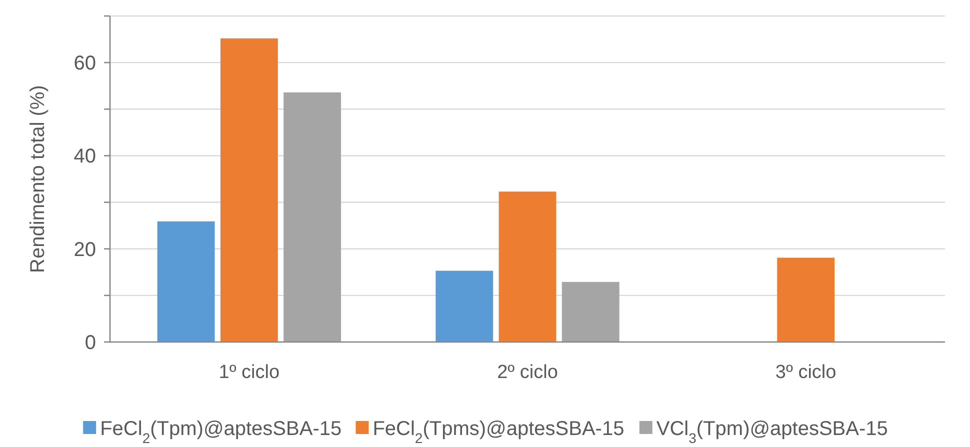 Image resolution: width=970 pixels, height=447 pixels. I want to click on y-tick-label: 40, so click(85, 157).